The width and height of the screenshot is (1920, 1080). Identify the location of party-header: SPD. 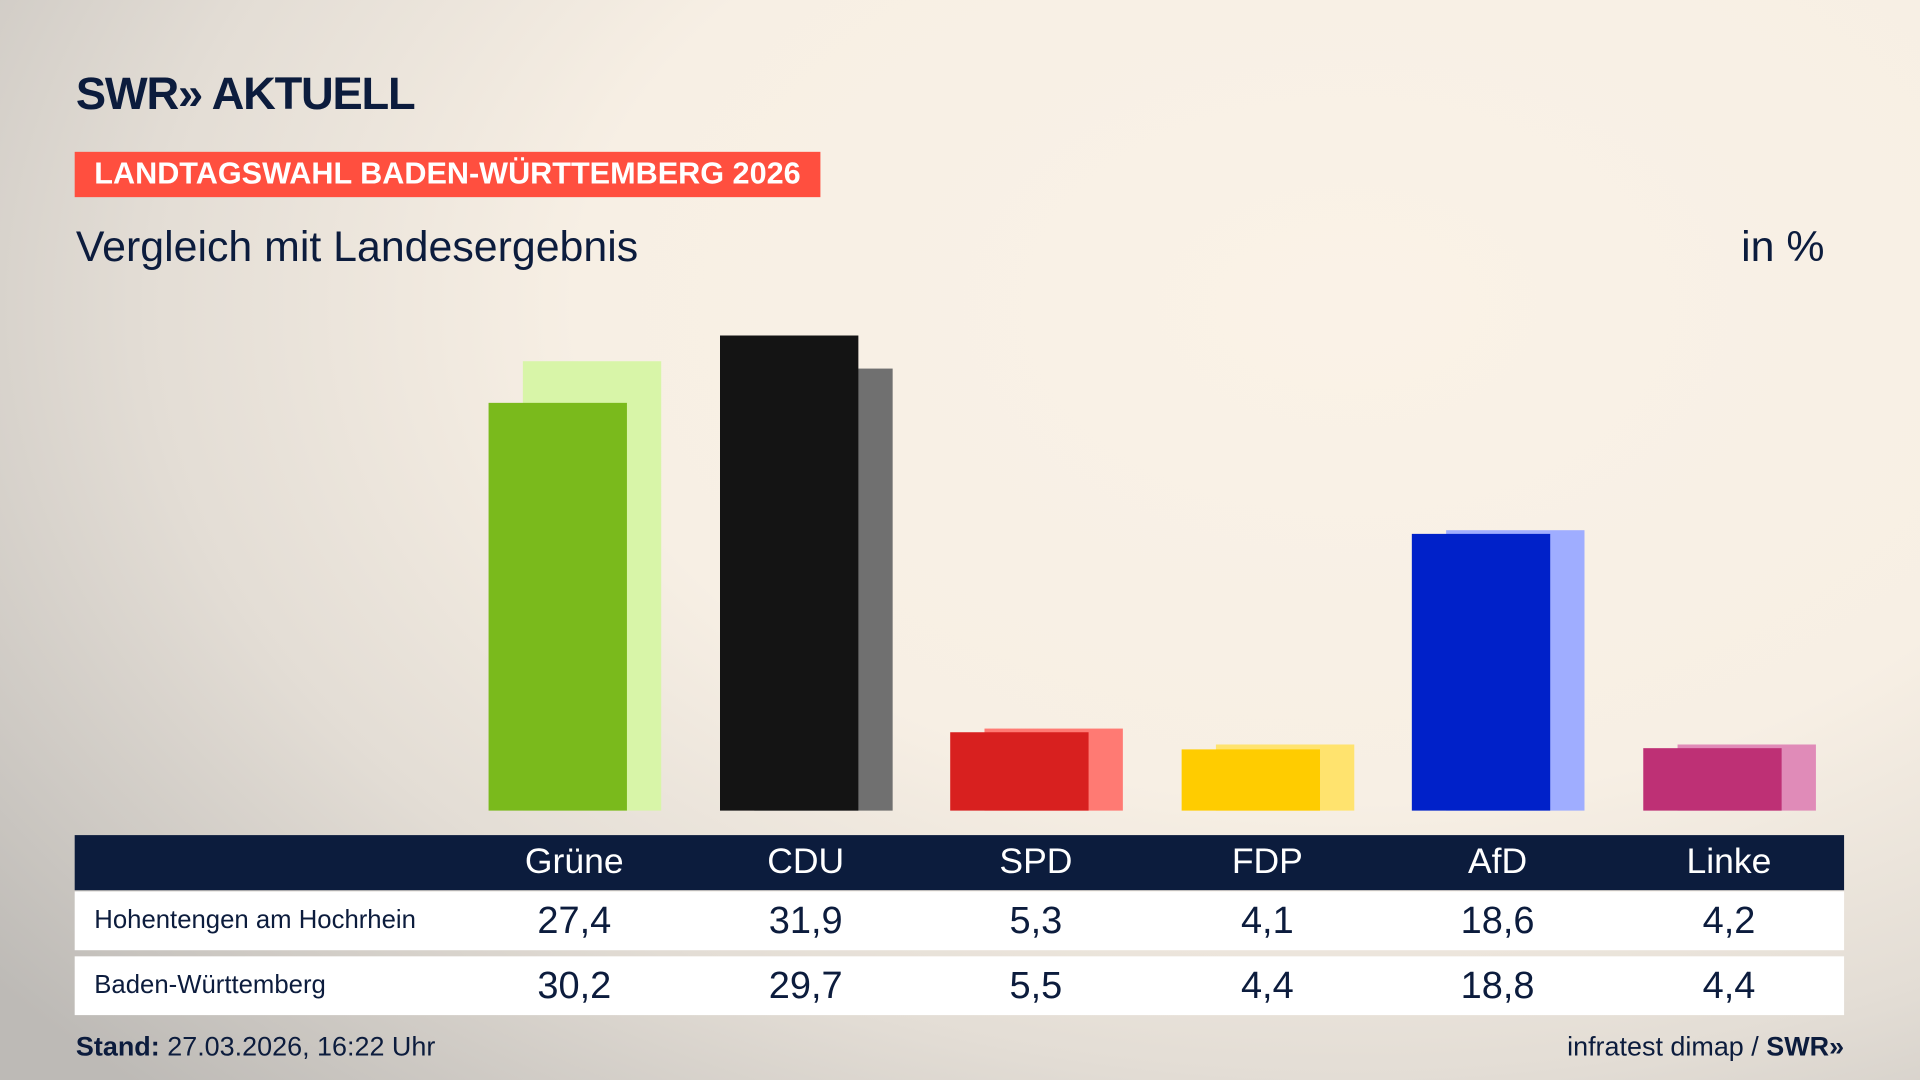
(1036, 862).